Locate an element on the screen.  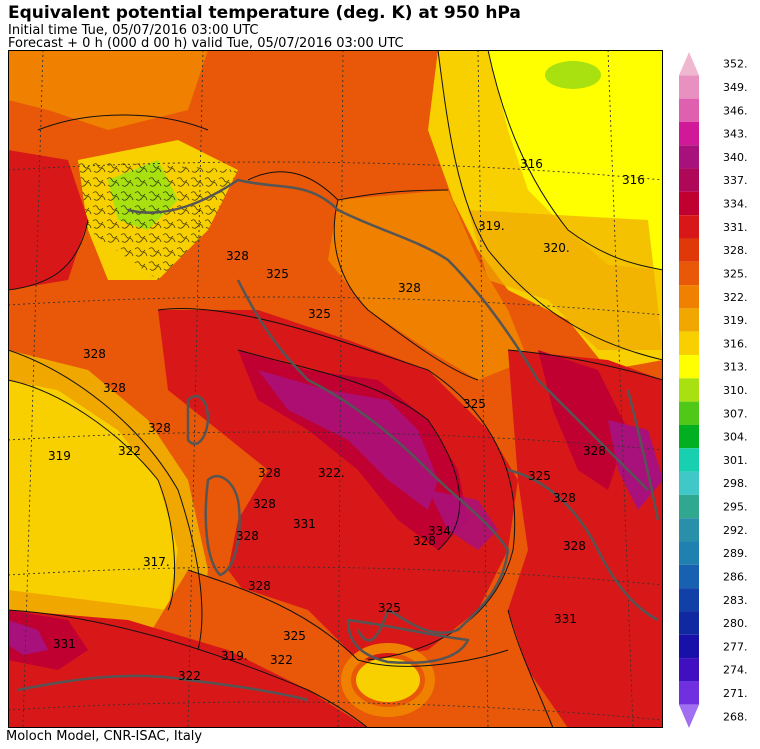
colorbar-label: 292. is located at coordinates (735, 530).